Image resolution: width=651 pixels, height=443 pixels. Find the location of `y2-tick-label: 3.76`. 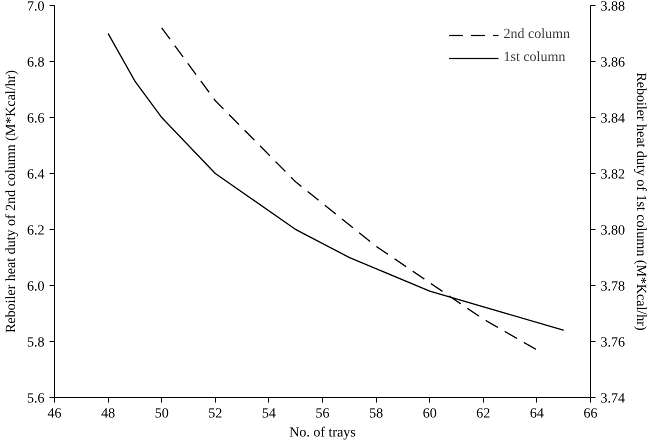

y2-tick-label: 3.76 is located at coordinates (612, 343).